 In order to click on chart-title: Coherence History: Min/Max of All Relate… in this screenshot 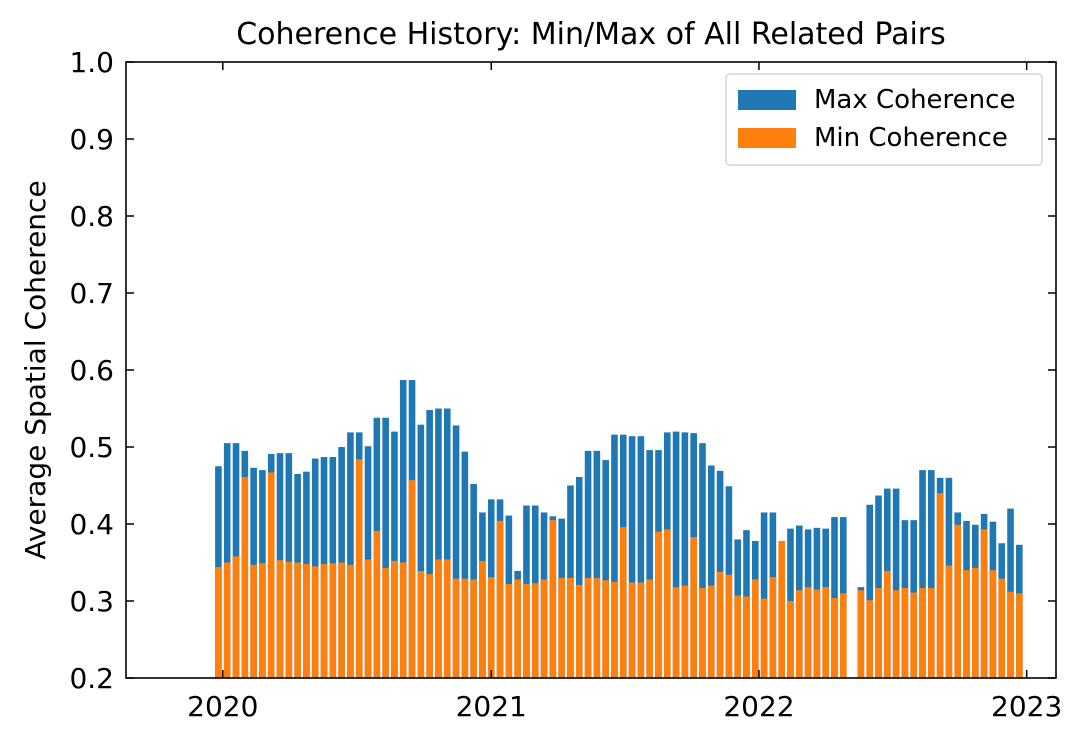, I will do `click(591, 34)`.